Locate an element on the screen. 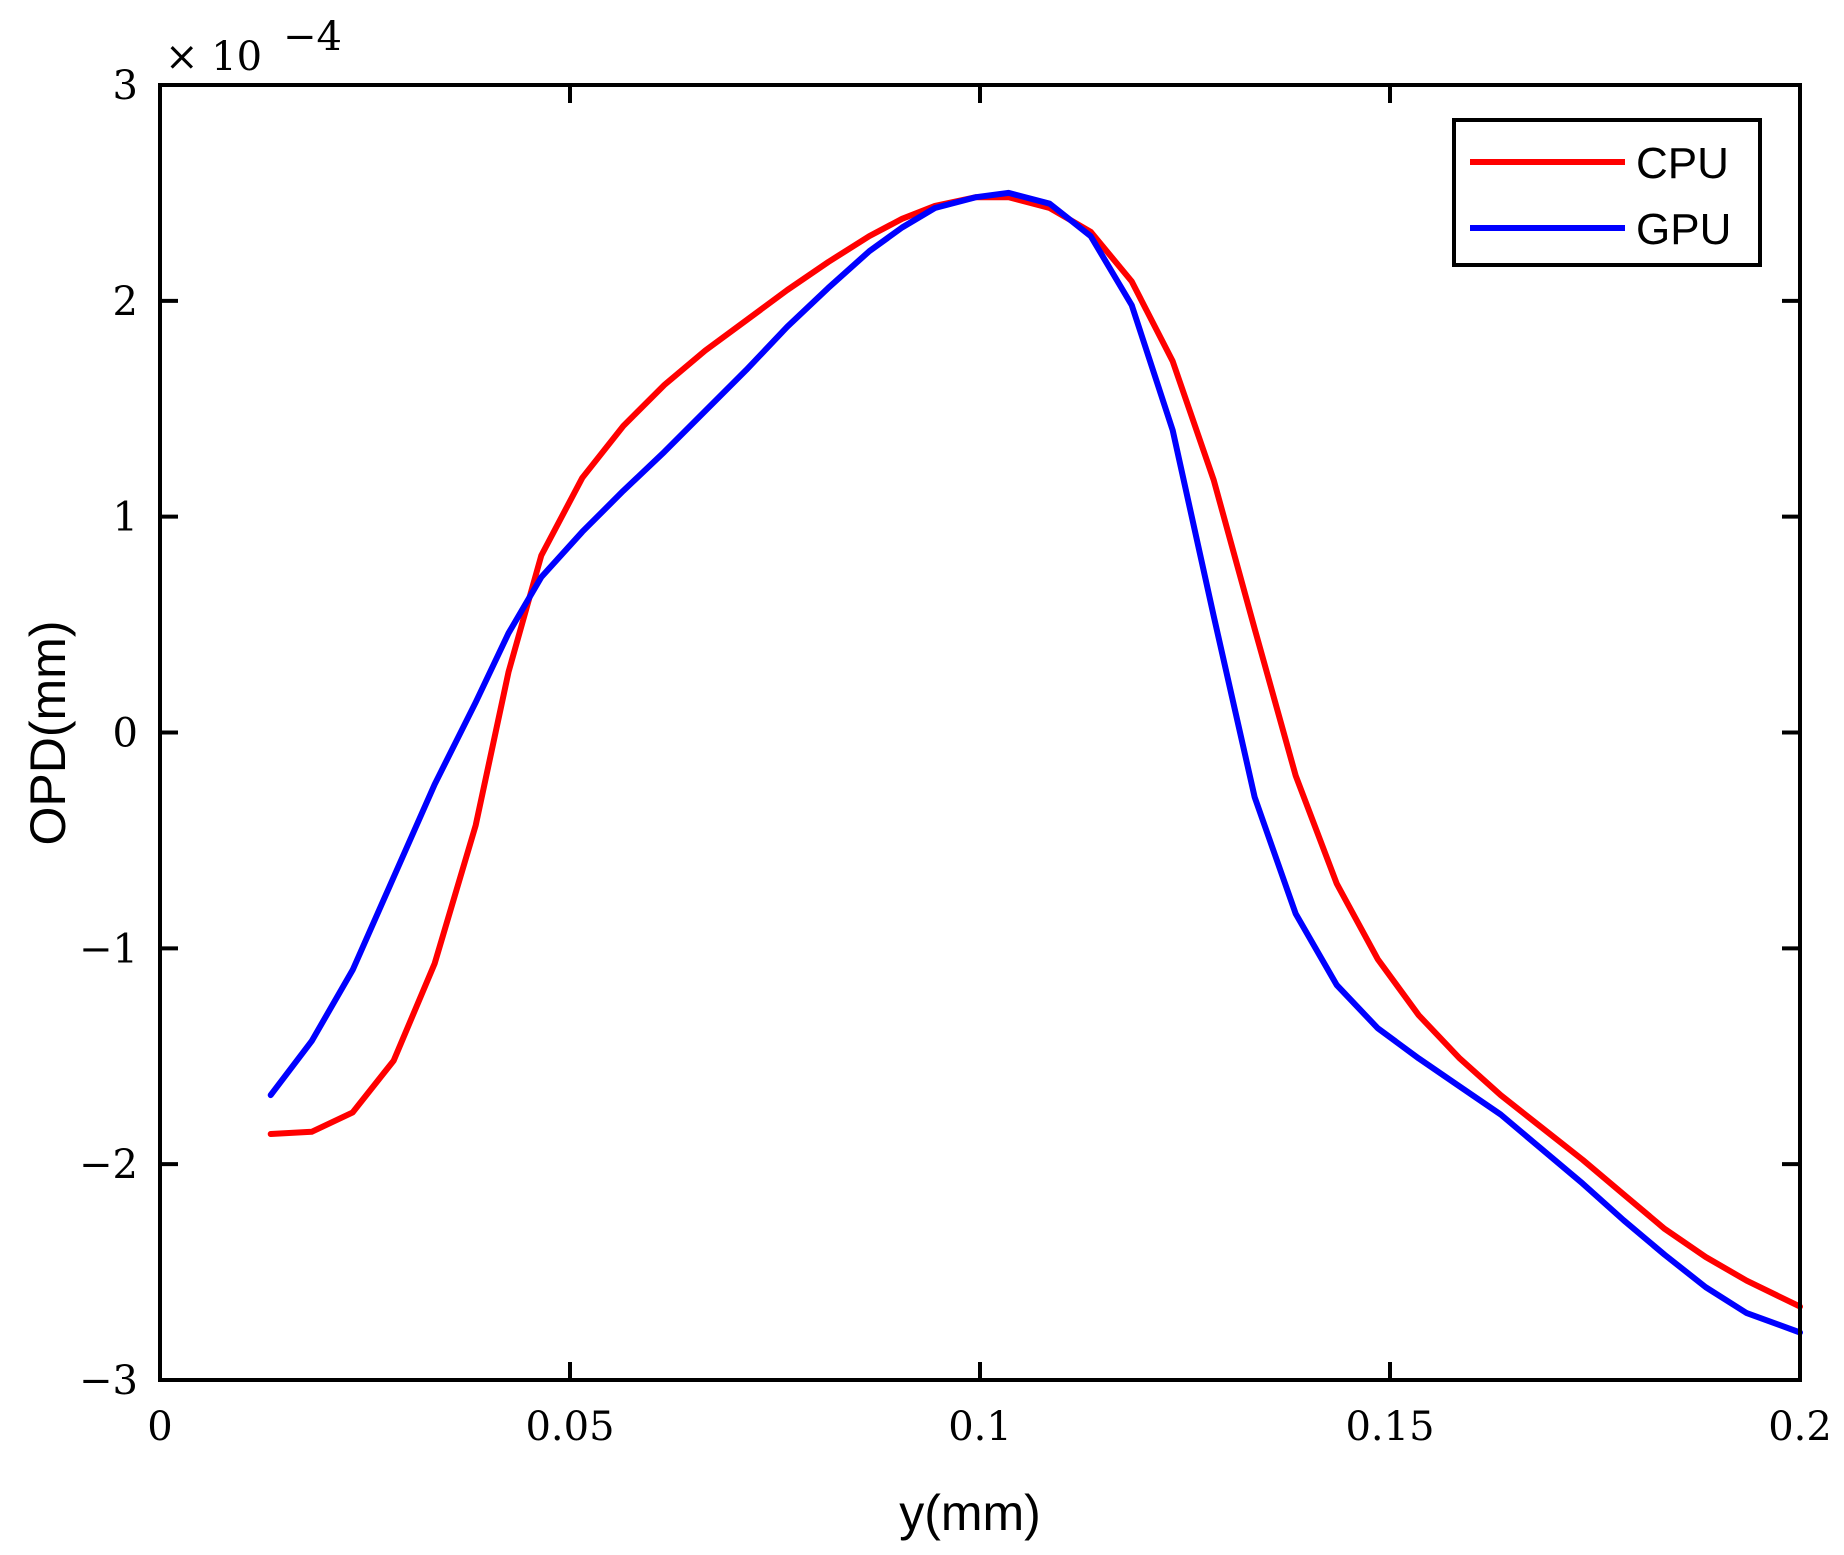 The image size is (1844, 1555). y-scale-base: × 10 is located at coordinates (213, 57).